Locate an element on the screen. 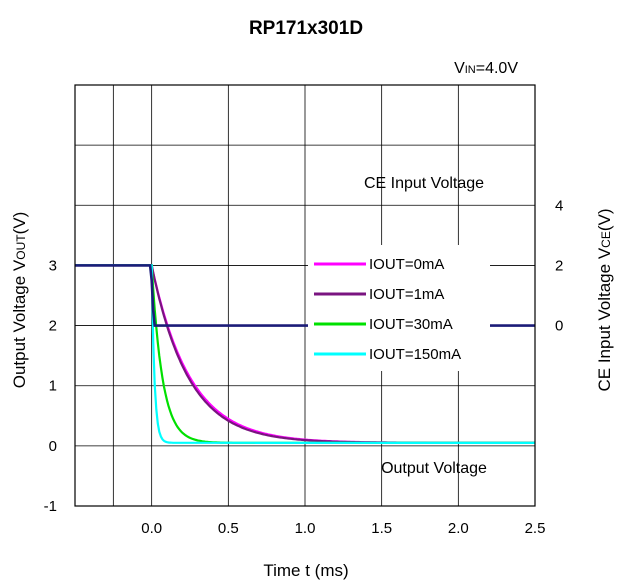 This screenshot has height=585, width=621. y2-tick-label: 2 is located at coordinates (559, 265).